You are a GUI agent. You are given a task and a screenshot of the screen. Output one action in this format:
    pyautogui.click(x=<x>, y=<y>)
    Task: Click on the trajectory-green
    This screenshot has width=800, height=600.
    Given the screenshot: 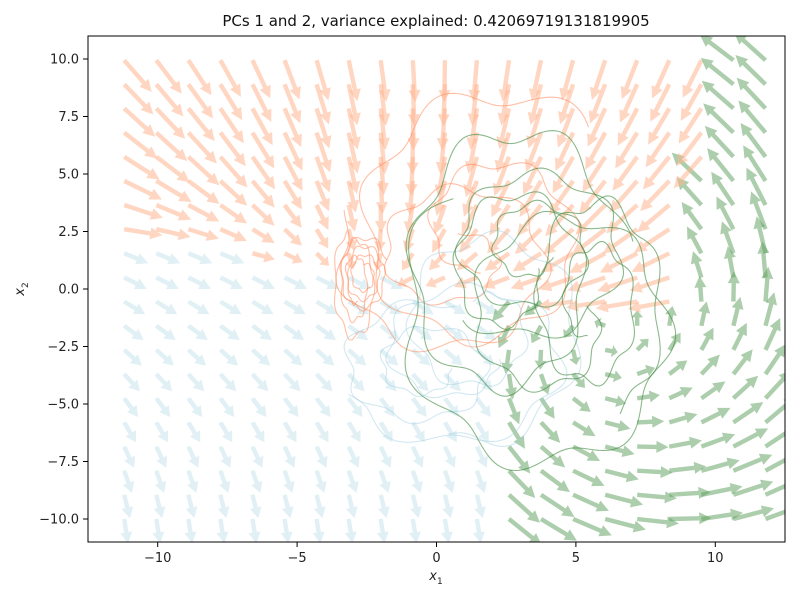 What is the action you would take?
    pyautogui.click(x=597, y=305)
    